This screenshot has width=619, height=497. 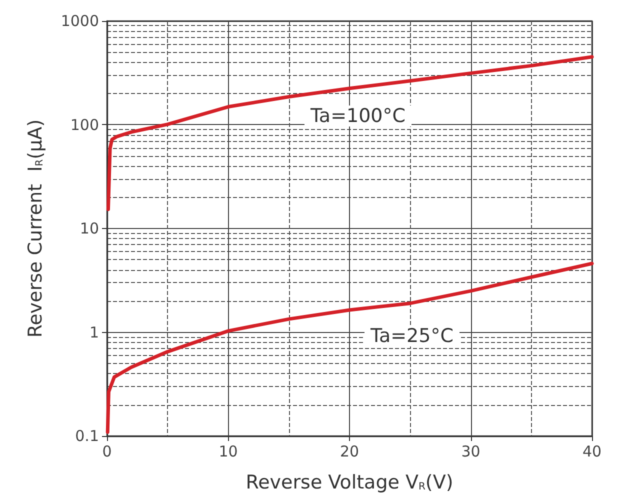 I want to click on y-axis-title: Reverse Current IR(μA), so click(x=35, y=228).